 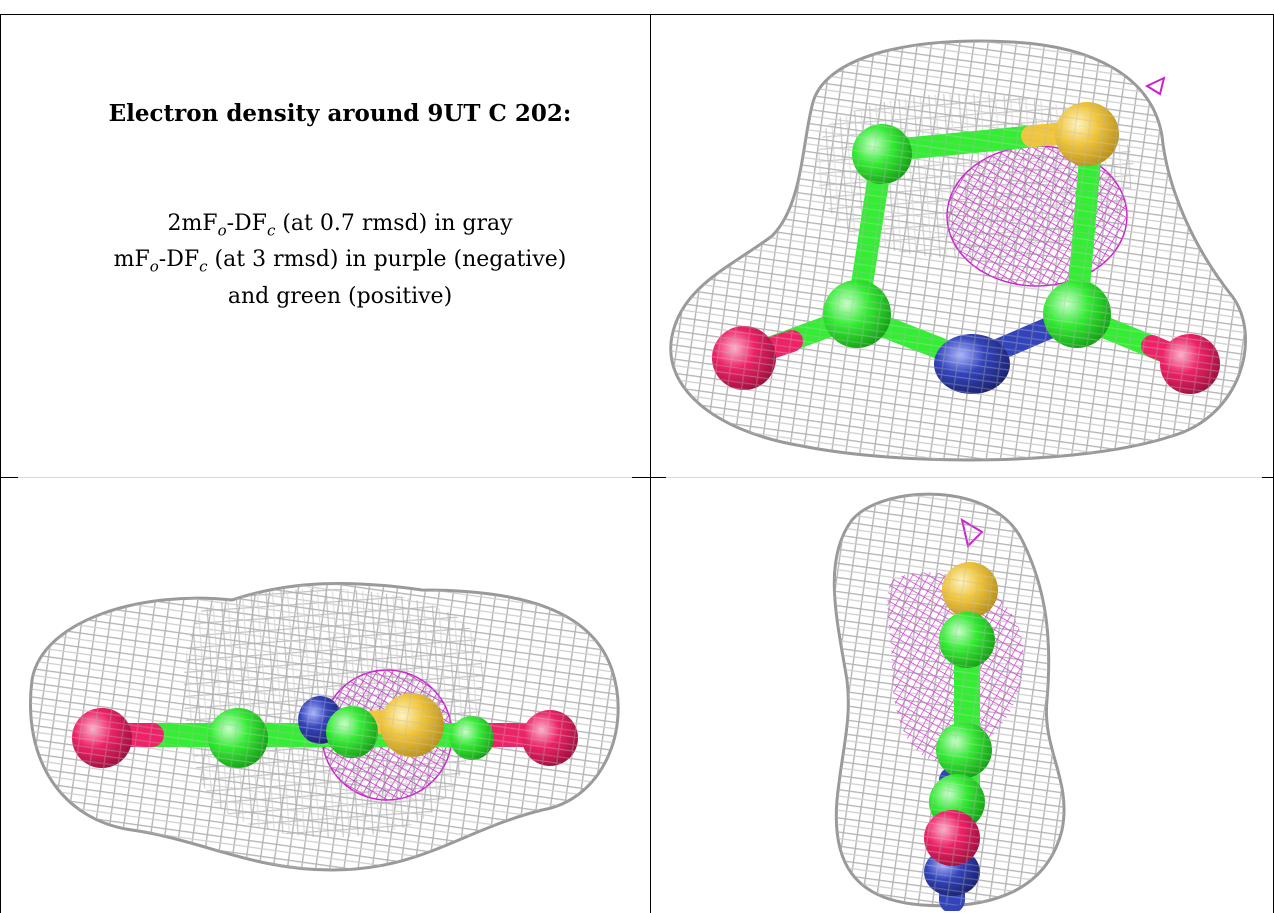 I want to click on legend-line-2: mFo-DFc (at 3 rmsd) in purple (negative), so click(x=340, y=261).